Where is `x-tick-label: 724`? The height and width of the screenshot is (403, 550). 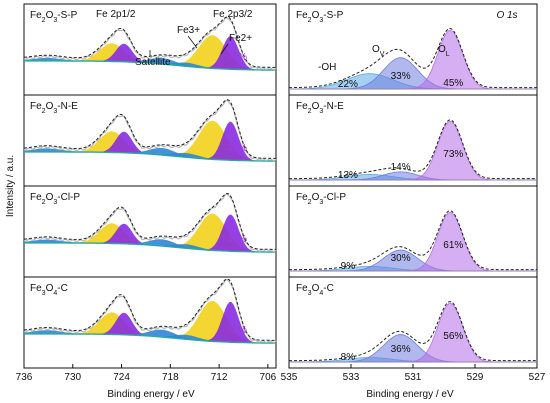
x-tick-label: 724 is located at coordinates (121, 377).